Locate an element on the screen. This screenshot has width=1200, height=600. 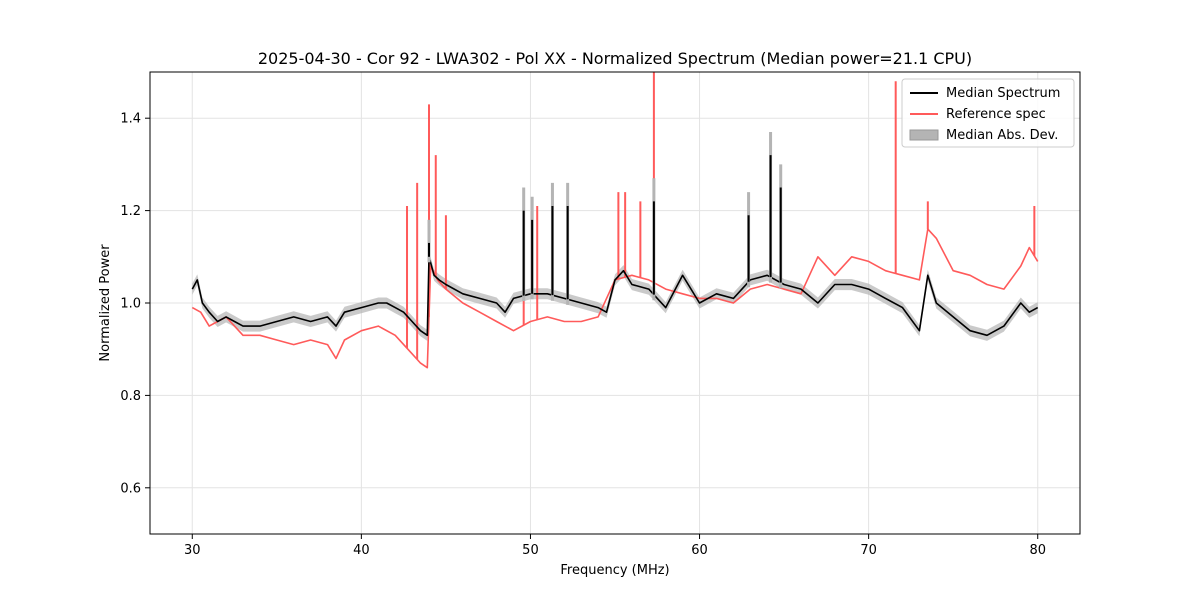
legend-label-mad: Median Abs. Dev. is located at coordinates (1002, 135).